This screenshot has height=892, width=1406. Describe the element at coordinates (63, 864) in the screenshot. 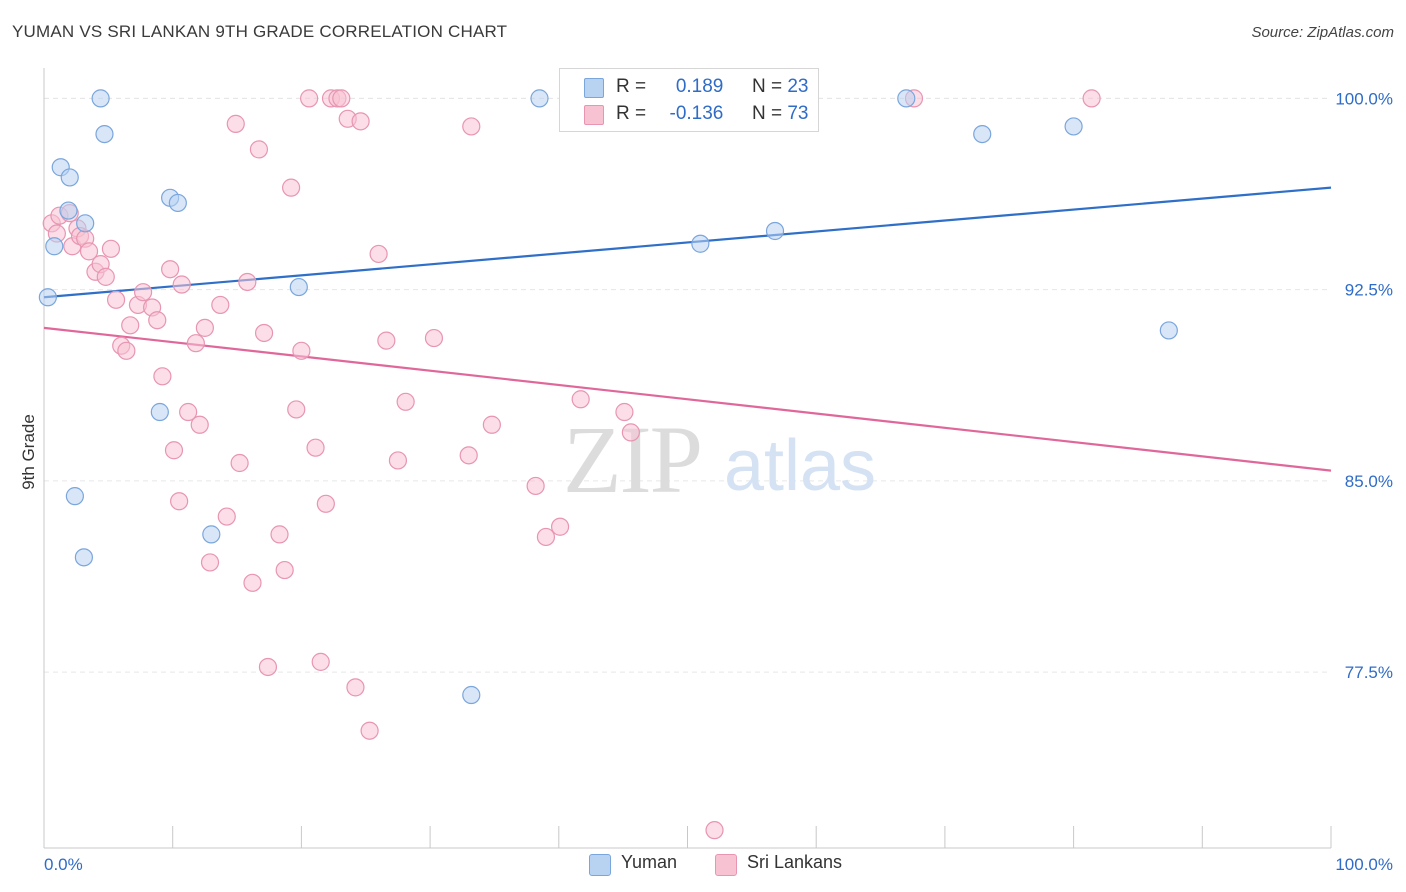

I see `x-tick-label: 0.0%` at that location.